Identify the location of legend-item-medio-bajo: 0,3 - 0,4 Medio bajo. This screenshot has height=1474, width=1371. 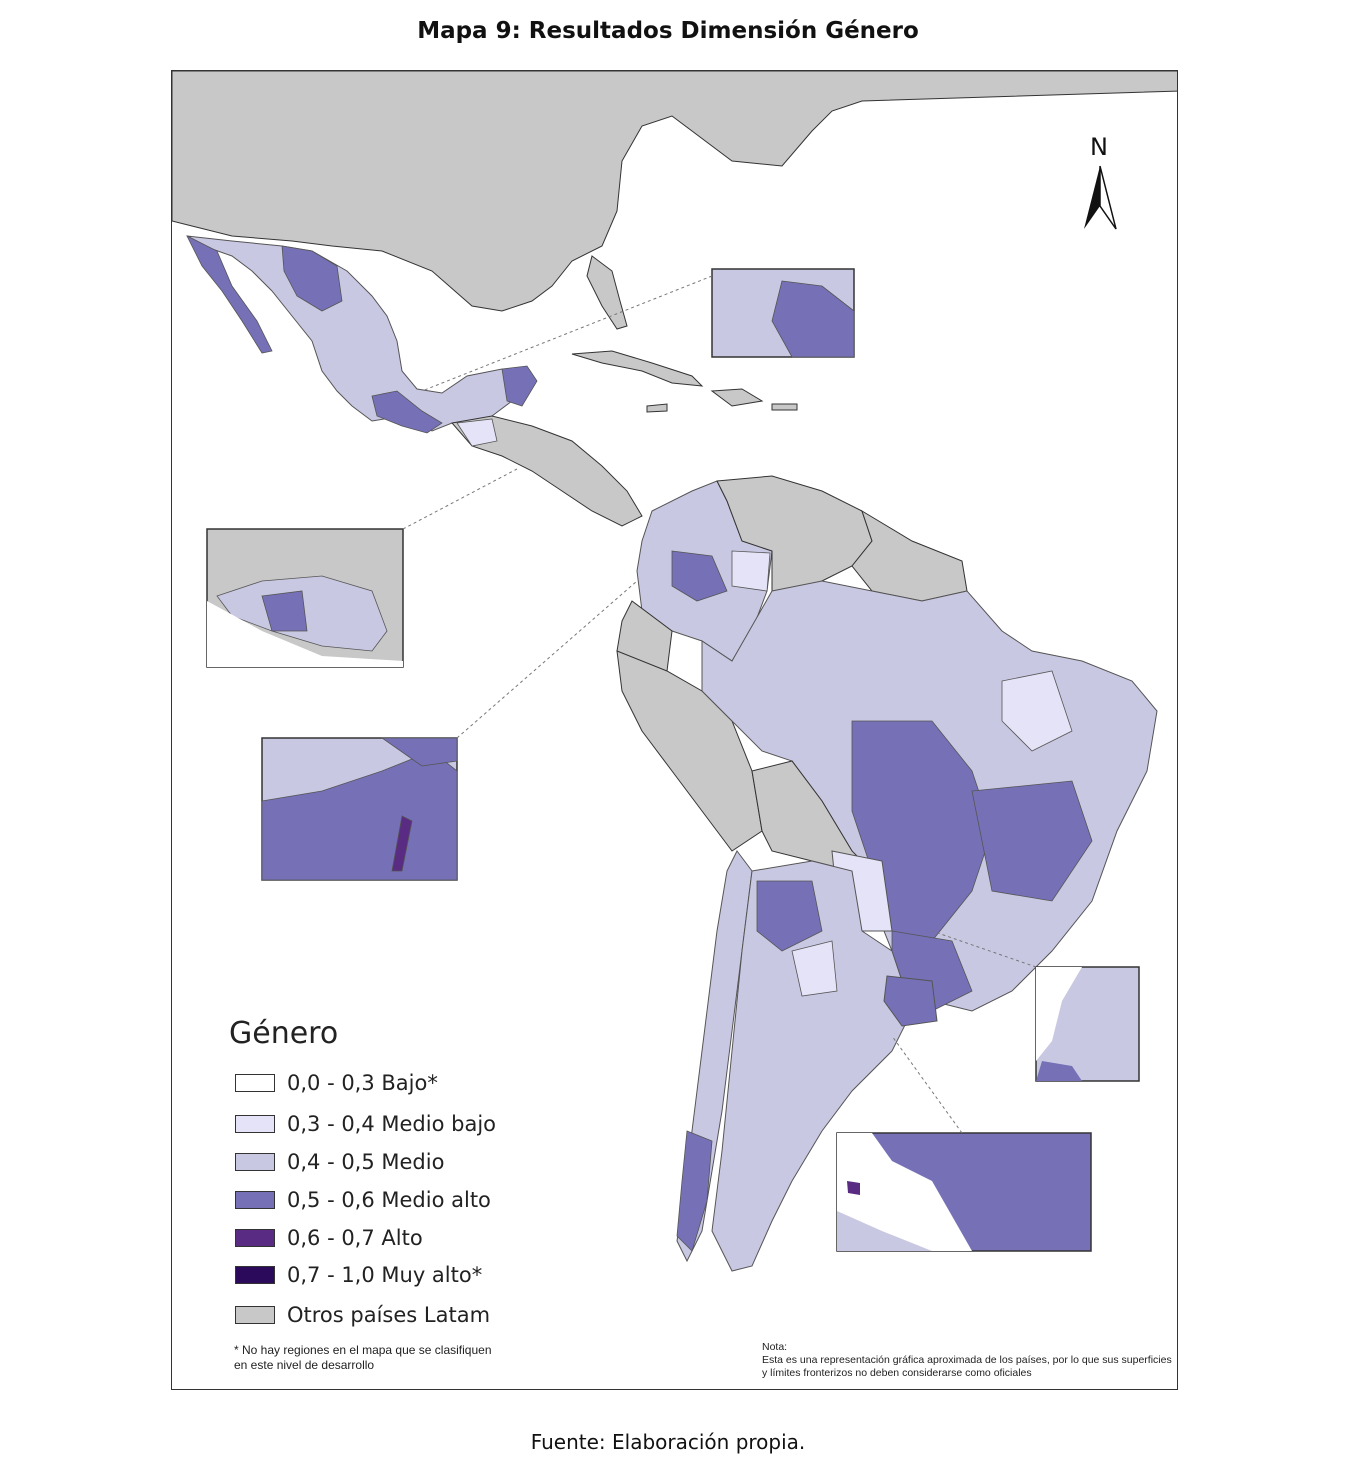
(365, 1124).